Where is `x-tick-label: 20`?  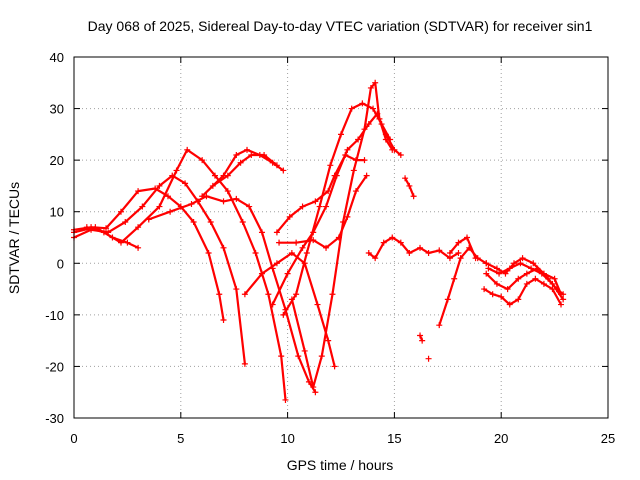 x-tick-label: 20 is located at coordinates (501, 438).